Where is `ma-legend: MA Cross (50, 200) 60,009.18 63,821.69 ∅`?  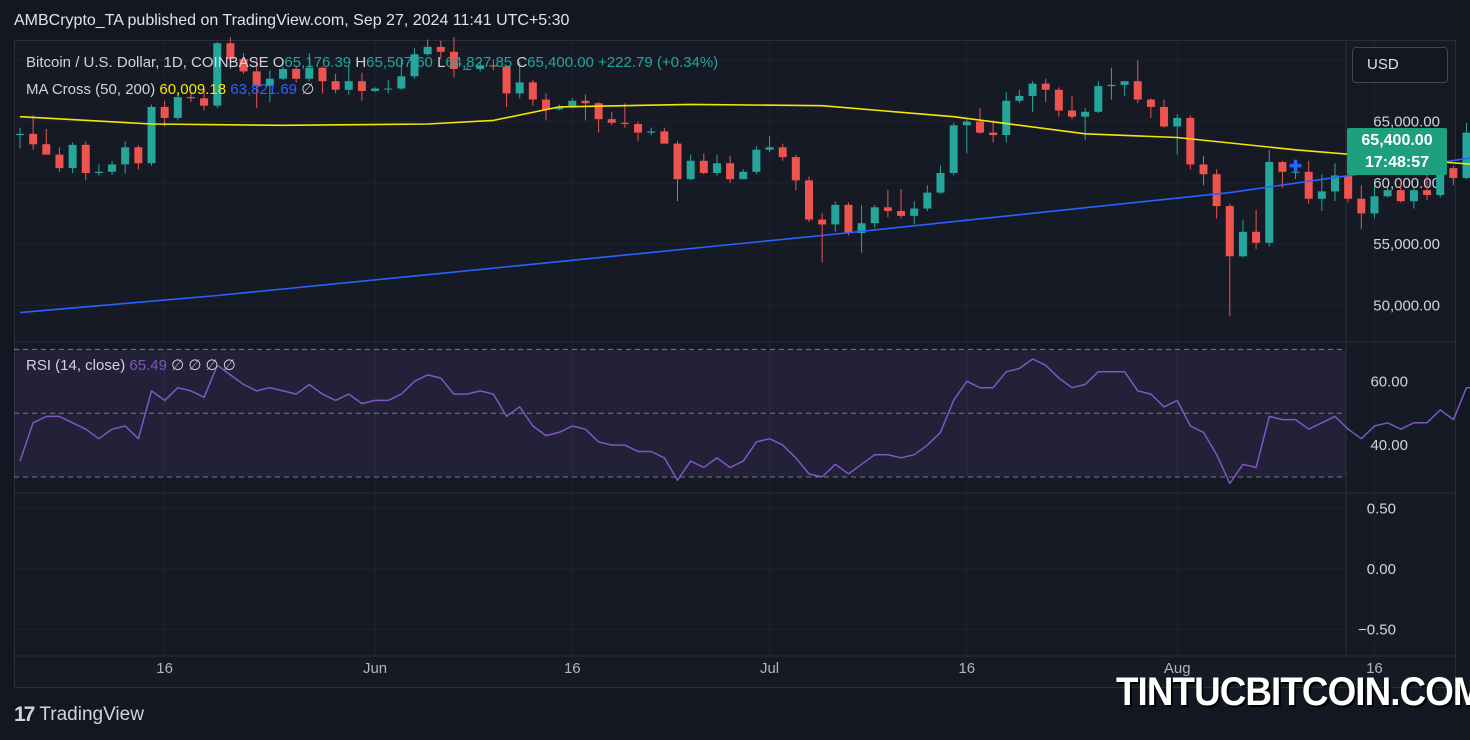 ma-legend: MA Cross (50, 200) 60,009.18 63,821.69 ∅ is located at coordinates (170, 89).